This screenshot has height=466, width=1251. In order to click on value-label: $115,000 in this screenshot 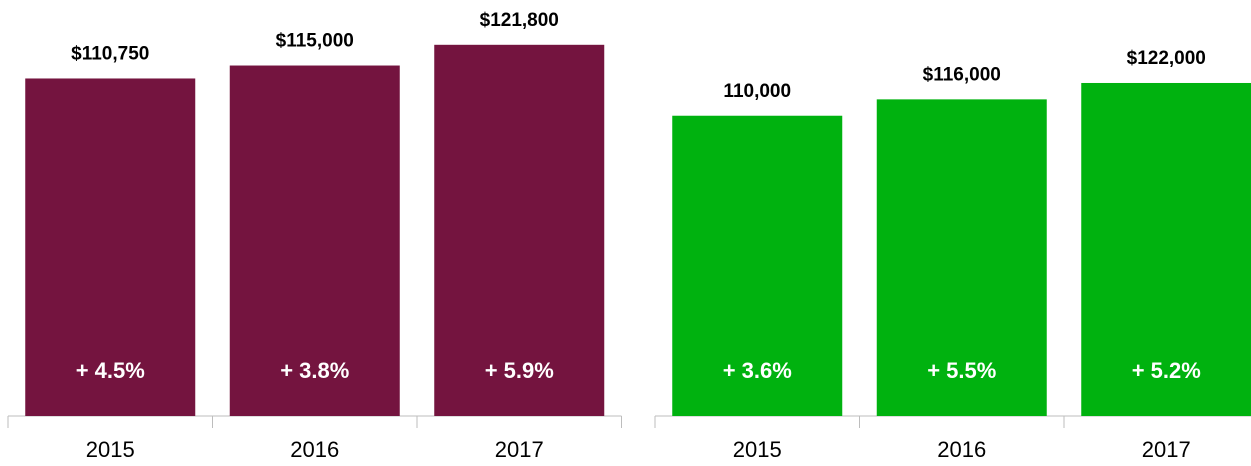, I will do `click(315, 41)`.